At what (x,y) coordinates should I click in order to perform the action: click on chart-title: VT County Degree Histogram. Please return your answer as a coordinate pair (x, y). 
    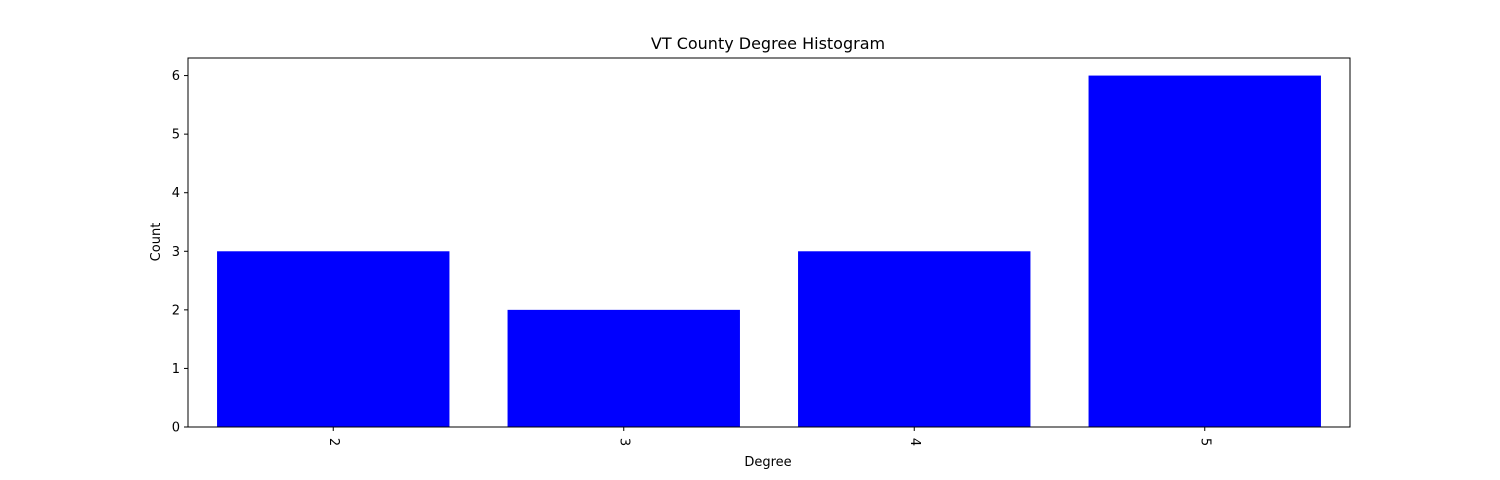
    Looking at the image, I should click on (768, 43).